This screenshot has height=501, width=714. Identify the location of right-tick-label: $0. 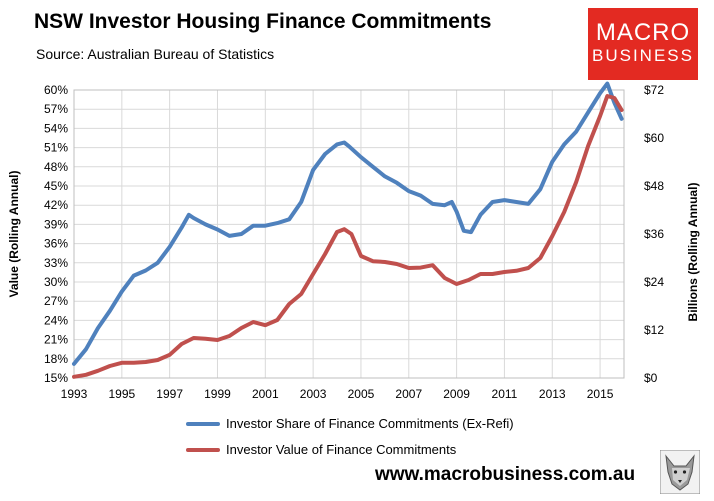
(651, 378).